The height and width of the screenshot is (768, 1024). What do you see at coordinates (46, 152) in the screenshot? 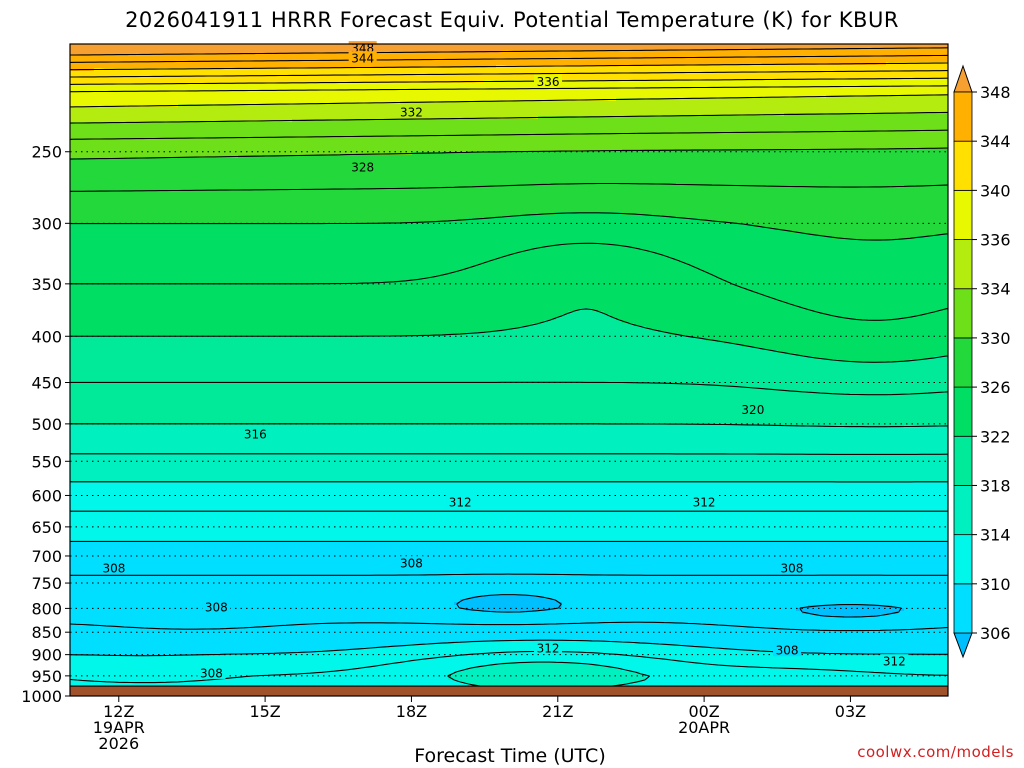
I see `y-tick-label: 250` at bounding box center [46, 152].